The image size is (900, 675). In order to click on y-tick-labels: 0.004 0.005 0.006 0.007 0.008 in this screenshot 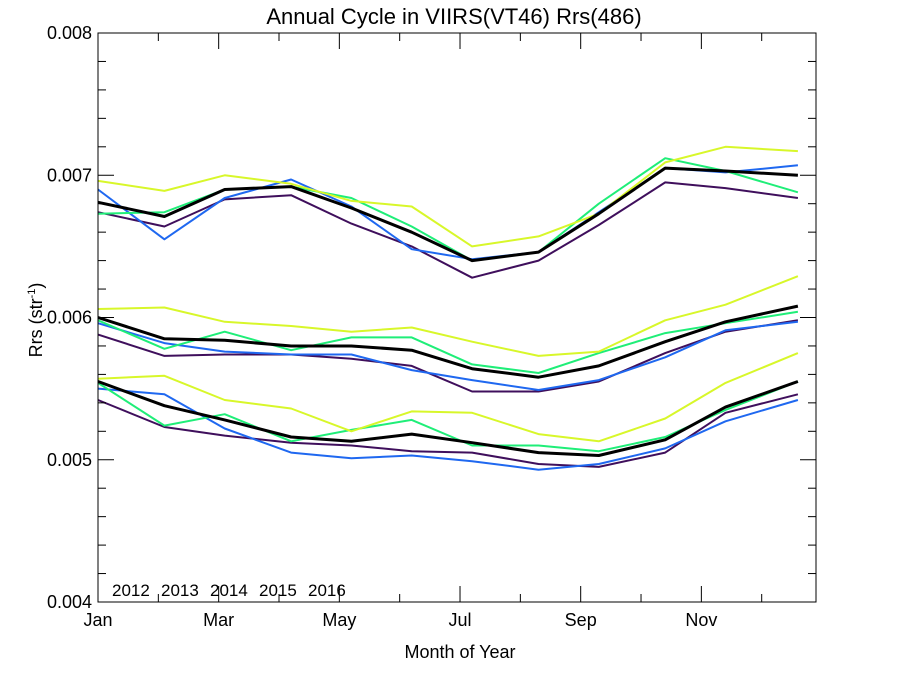, I will do `click(69, 317)`.